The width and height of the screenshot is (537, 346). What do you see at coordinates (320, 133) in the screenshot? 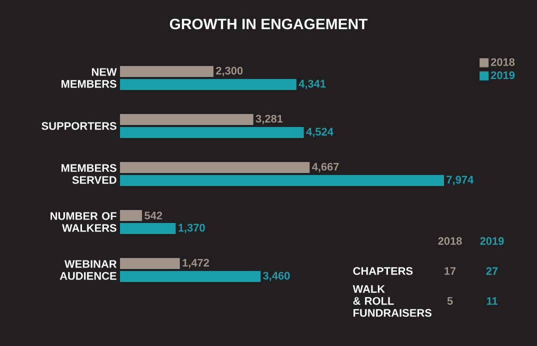
I see `data-label: 4,524` at bounding box center [320, 133].